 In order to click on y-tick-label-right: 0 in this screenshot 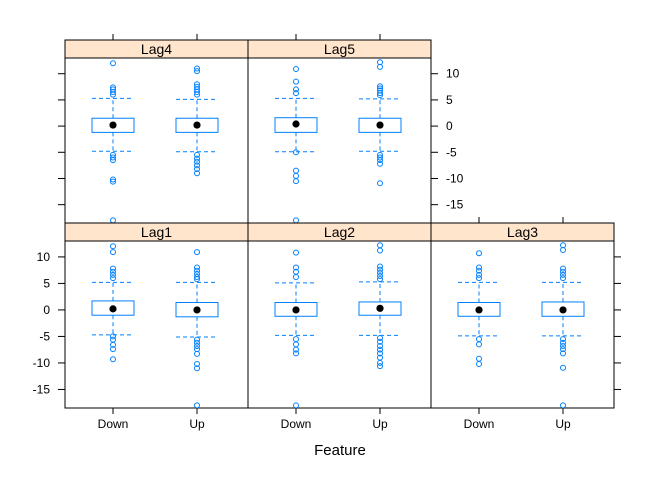, I will do `click(449, 126)`.